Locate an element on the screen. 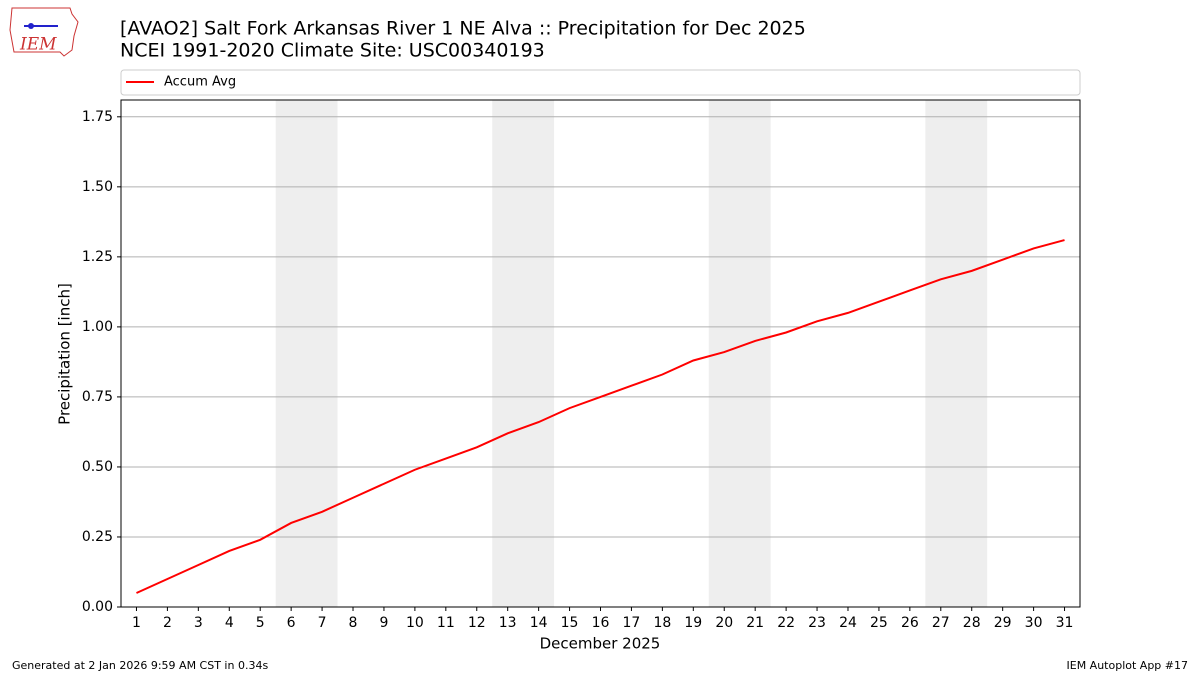 The height and width of the screenshot is (675, 1200). x-axis-label: December 2025 is located at coordinates (600, 644).